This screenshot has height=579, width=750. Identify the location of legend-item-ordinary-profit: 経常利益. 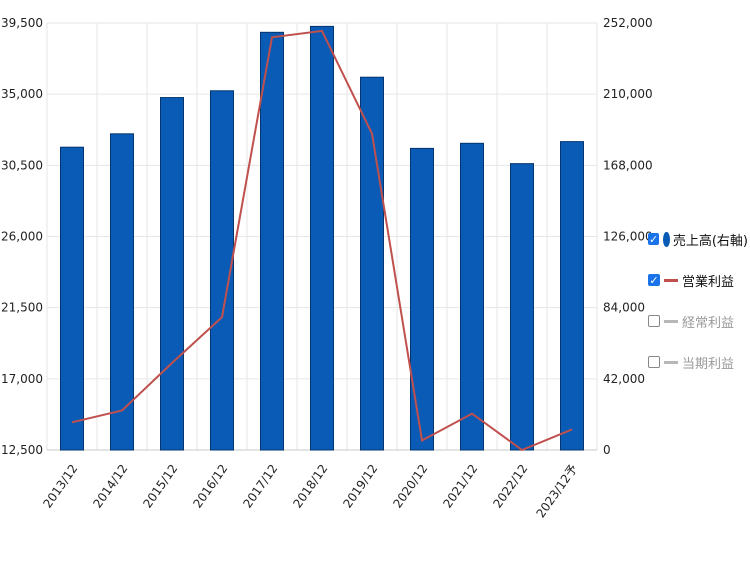
(698, 321).